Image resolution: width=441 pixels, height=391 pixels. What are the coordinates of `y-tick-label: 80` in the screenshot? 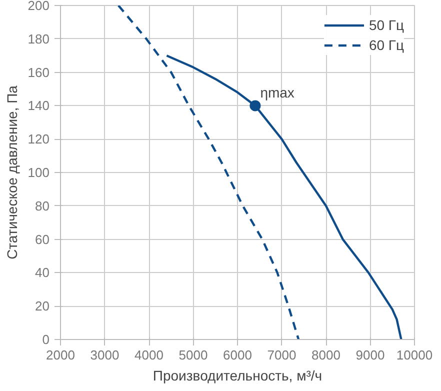 It's located at (42, 206).